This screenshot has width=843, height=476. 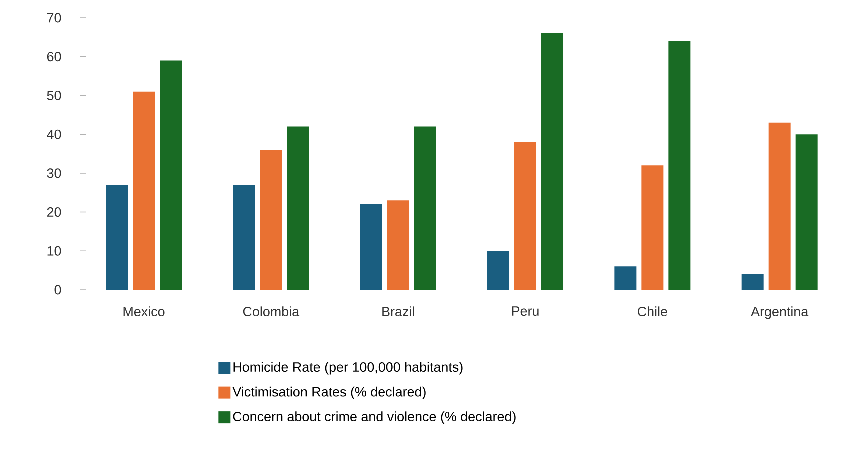 I want to click on y-tick-label: 70, so click(x=54, y=18).